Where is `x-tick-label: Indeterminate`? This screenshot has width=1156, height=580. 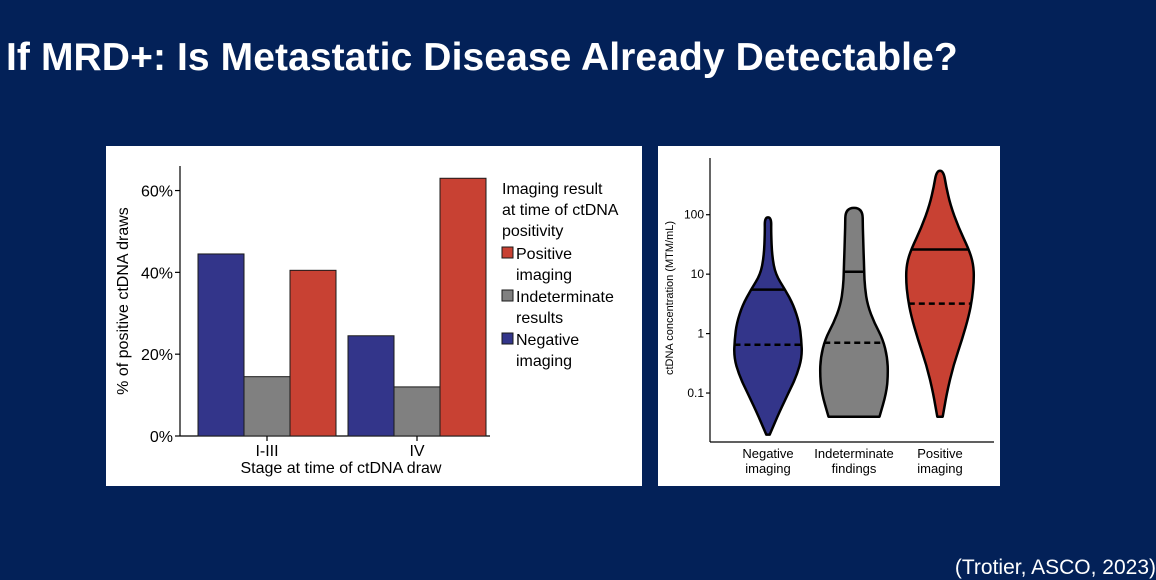 x-tick-label: Indeterminate is located at coordinates (854, 453).